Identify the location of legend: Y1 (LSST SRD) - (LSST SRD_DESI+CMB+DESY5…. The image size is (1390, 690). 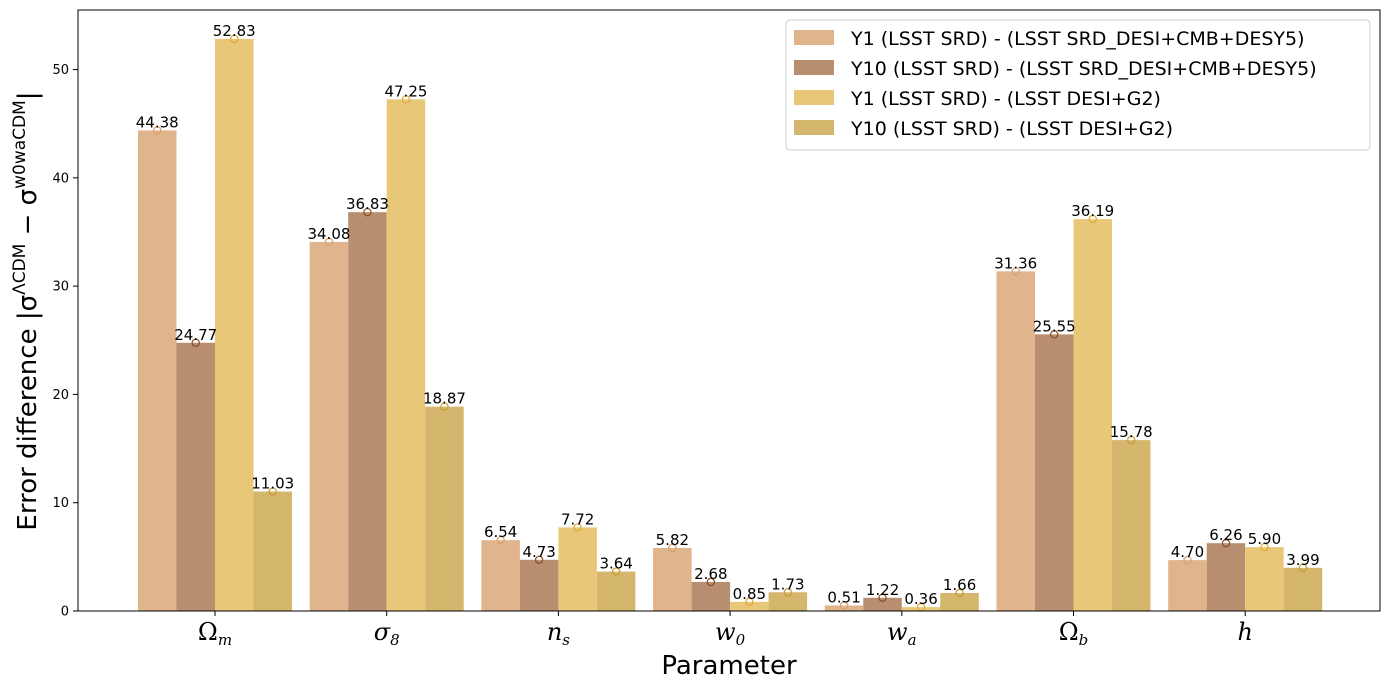
(1078, 85).